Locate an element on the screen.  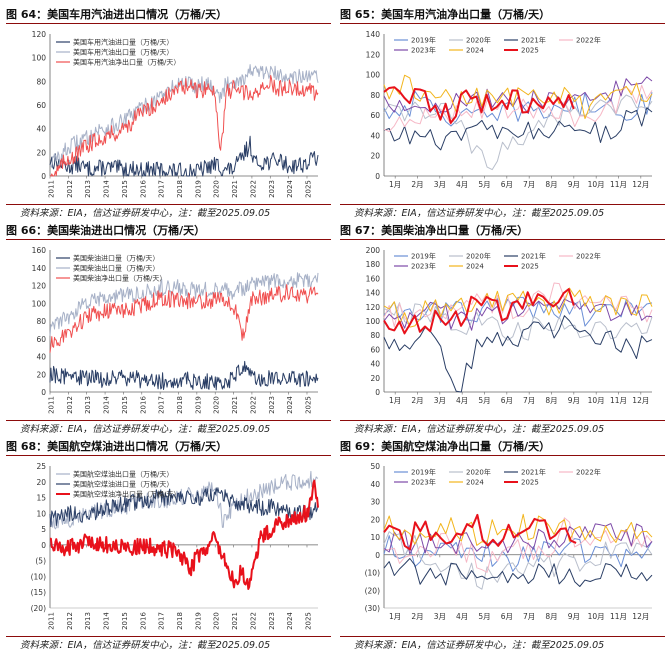
legend-label: 2019年 is located at coordinates (423, 256).